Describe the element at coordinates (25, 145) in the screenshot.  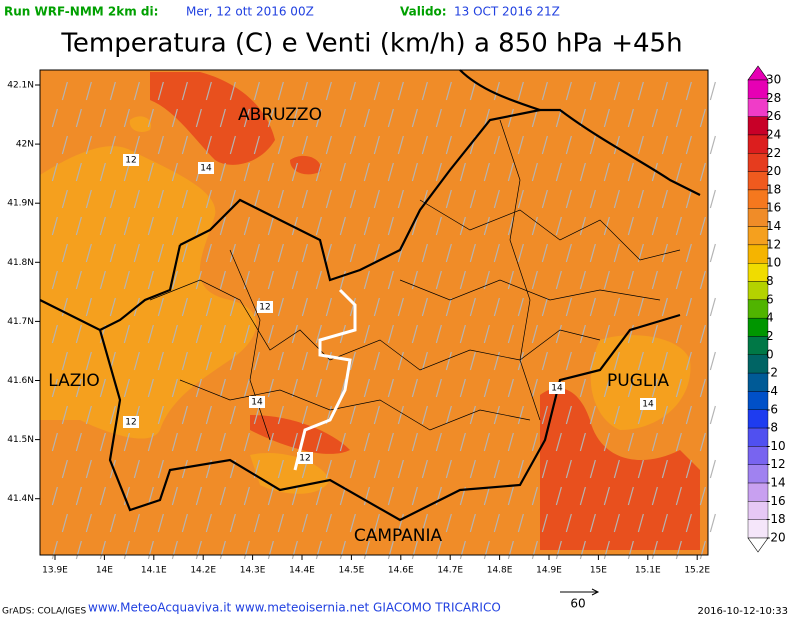
I see `y-axis-label: 42N` at that location.